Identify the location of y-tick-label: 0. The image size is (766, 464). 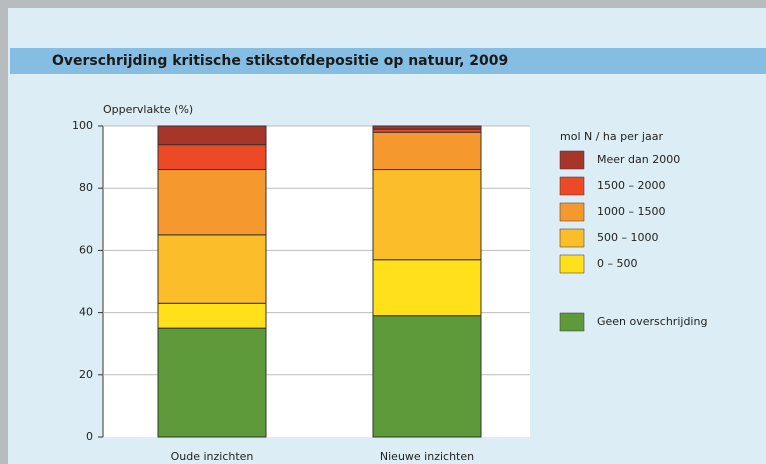
(89, 436).